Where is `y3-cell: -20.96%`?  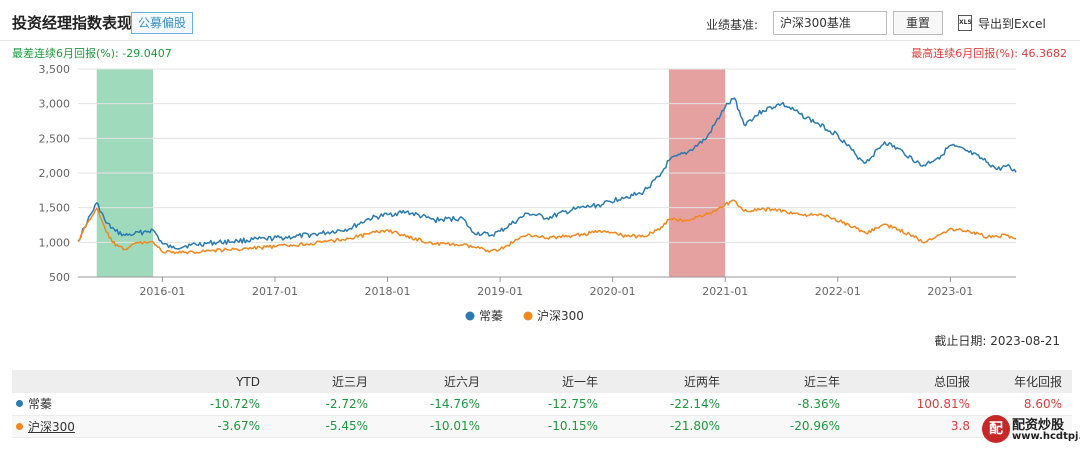
y3-cell: -20.96% is located at coordinates (790, 426).